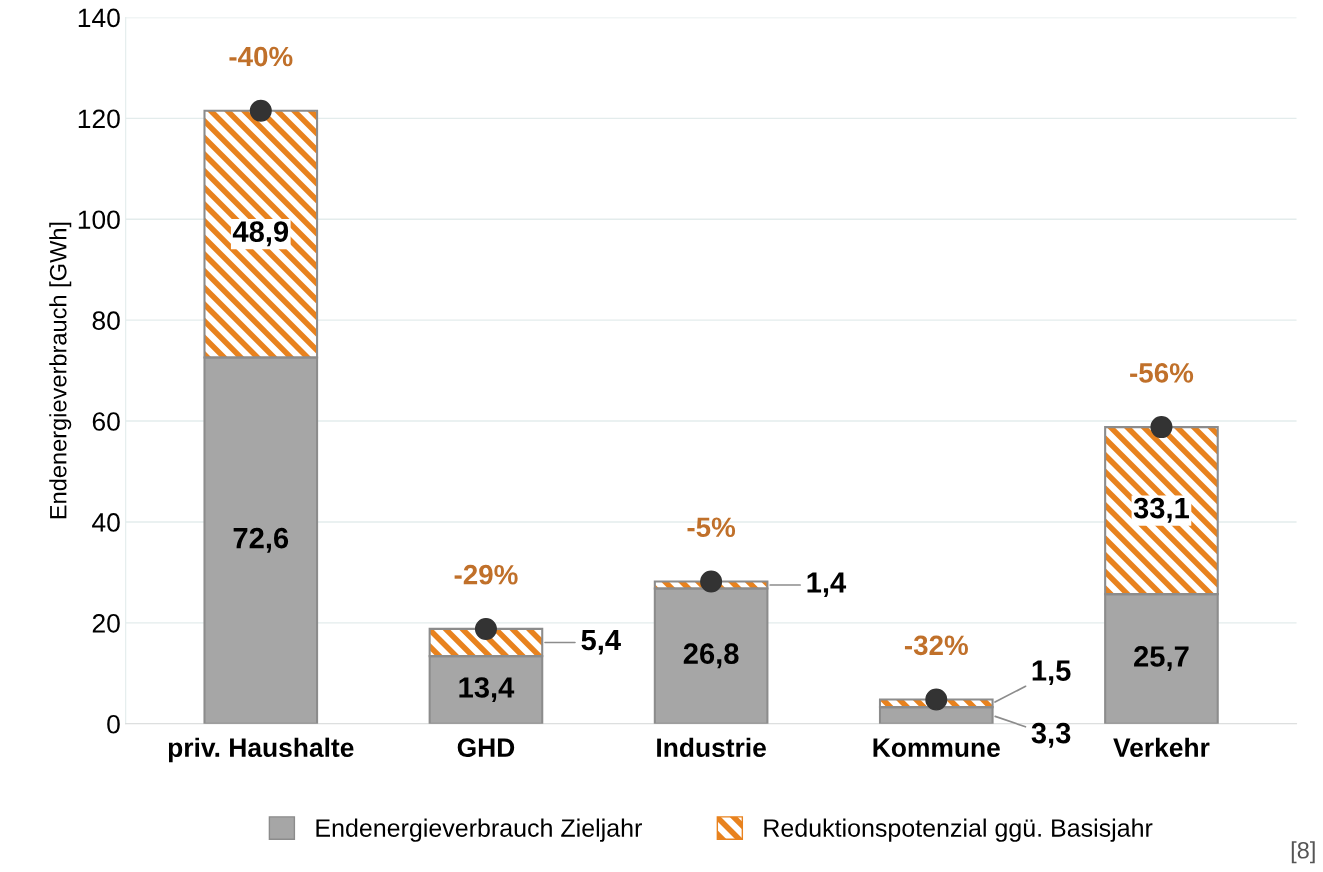 Image resolution: width=1323 pixels, height=872 pixels. Describe the element at coordinates (936, 748) in the screenshot. I see `x-tick-label: Kommune` at that location.